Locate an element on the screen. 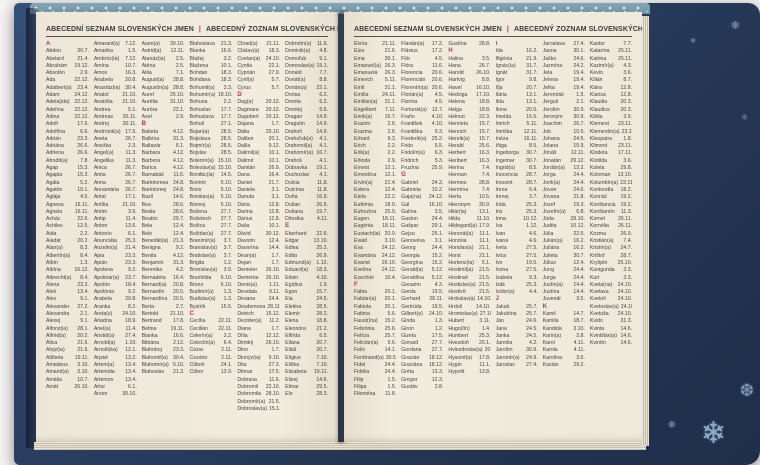  name-entry: Cyprián 27.9. is located at coordinates (258, 73).